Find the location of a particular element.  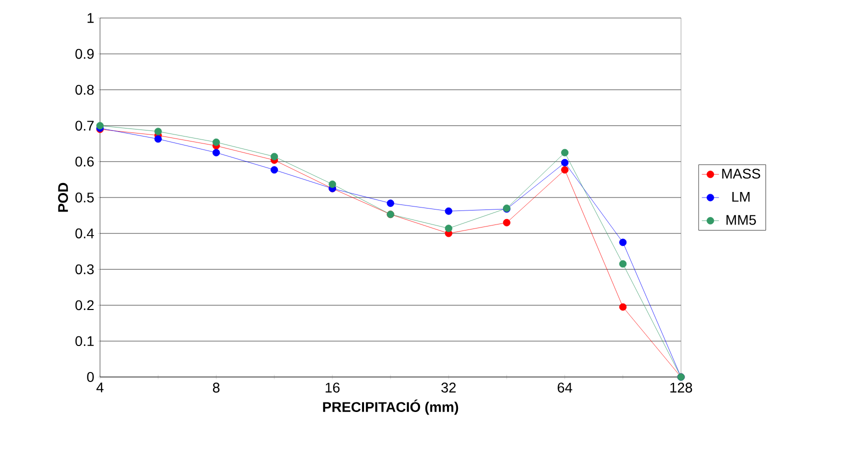

y-axis-title: POD is located at coordinates (63, 197).